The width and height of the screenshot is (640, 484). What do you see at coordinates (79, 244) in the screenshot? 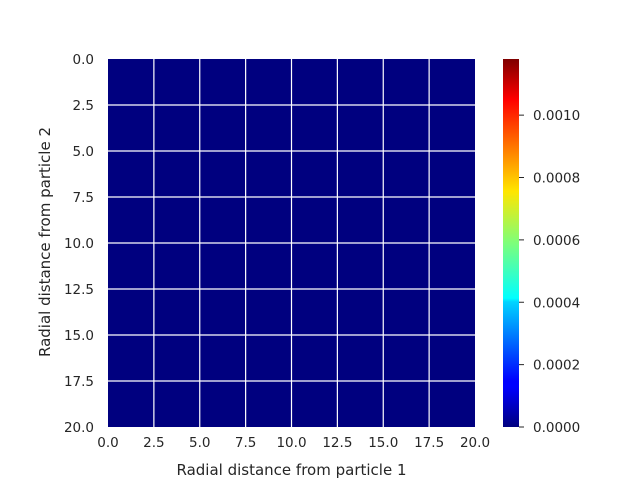
I see `y-tick-label: 10.0` at bounding box center [79, 244].